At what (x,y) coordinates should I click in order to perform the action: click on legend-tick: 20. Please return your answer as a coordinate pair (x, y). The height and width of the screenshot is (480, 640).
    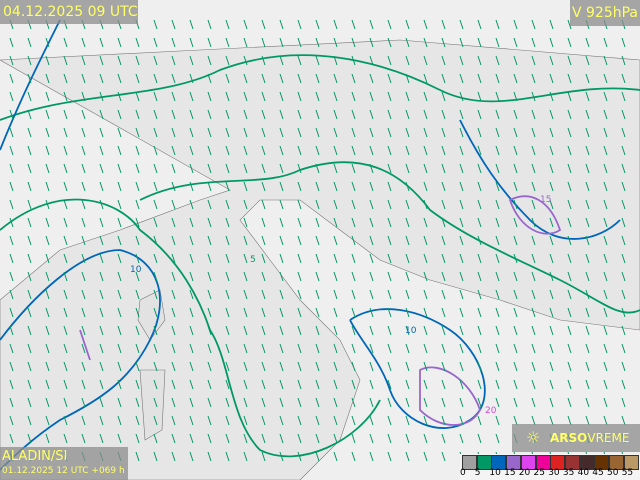
    Looking at the image, I should click on (524, 473).